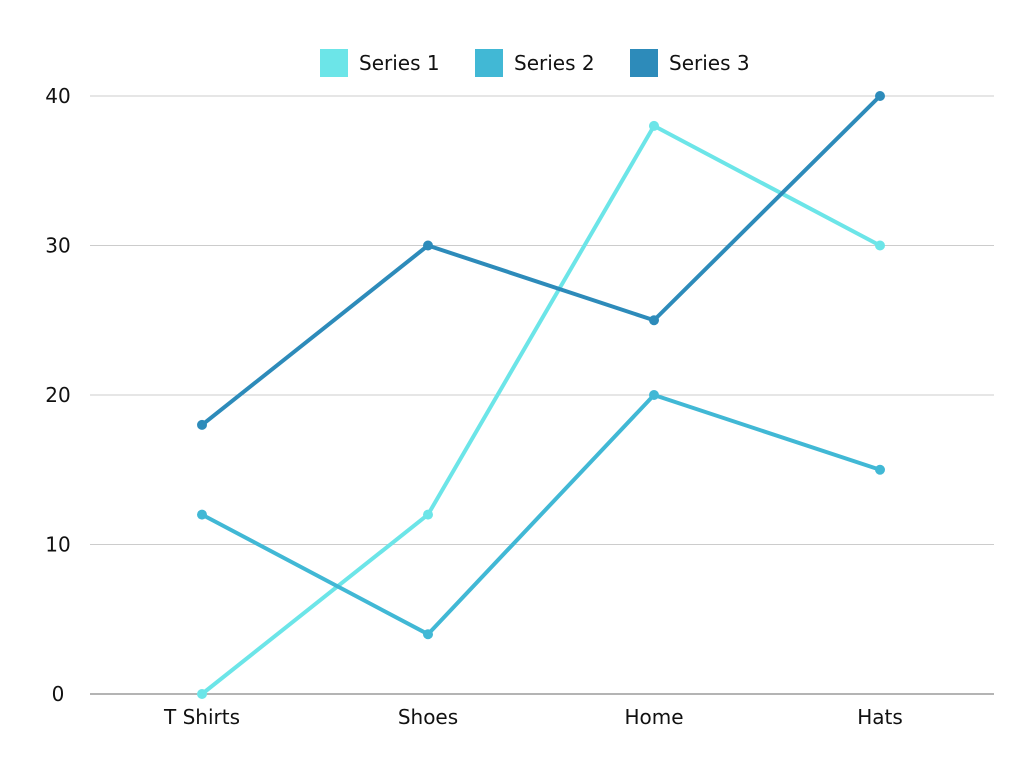  Describe the element at coordinates (57, 545) in the screenshot. I see `y-tick-label: 10` at that location.